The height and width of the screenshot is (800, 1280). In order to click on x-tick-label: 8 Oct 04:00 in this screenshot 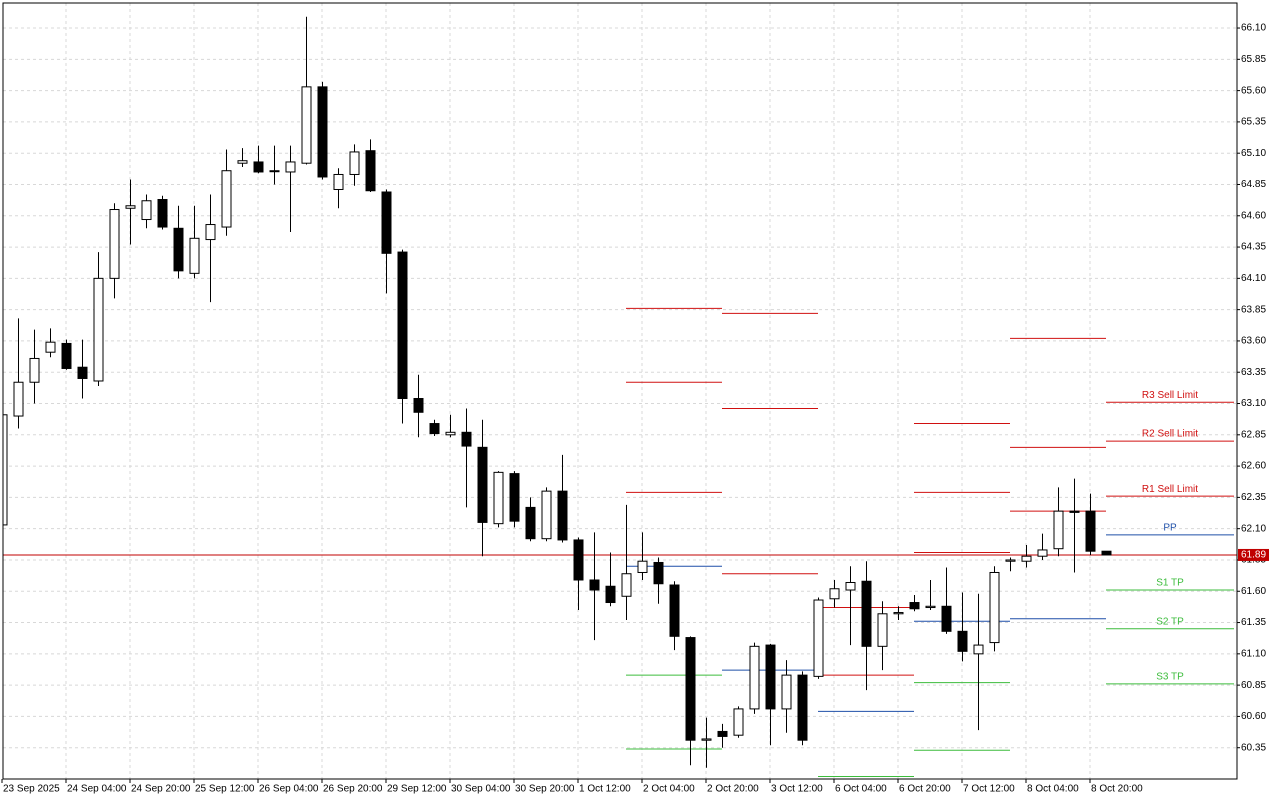, I will do `click(1053, 789)`.